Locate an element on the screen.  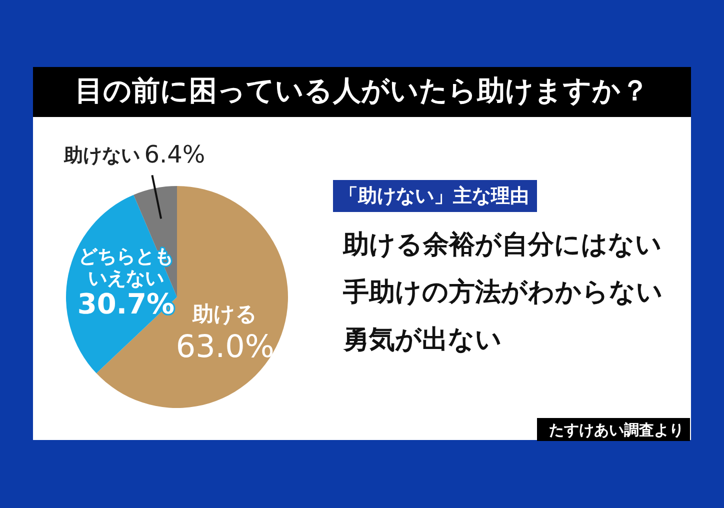
text: 勇気が出ない is located at coordinates (422, 340).